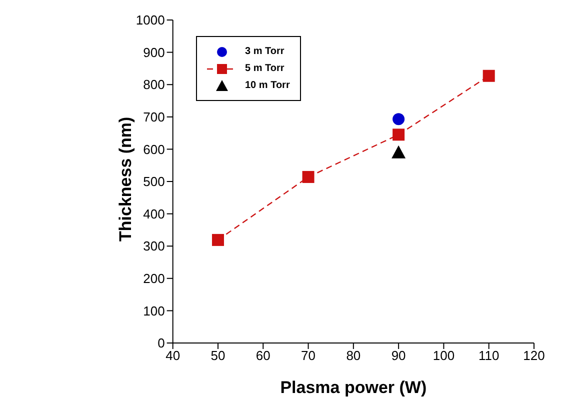 The image size is (562, 411). Describe the element at coordinates (534, 356) in the screenshot. I see `x-tick-label: 120` at that location.